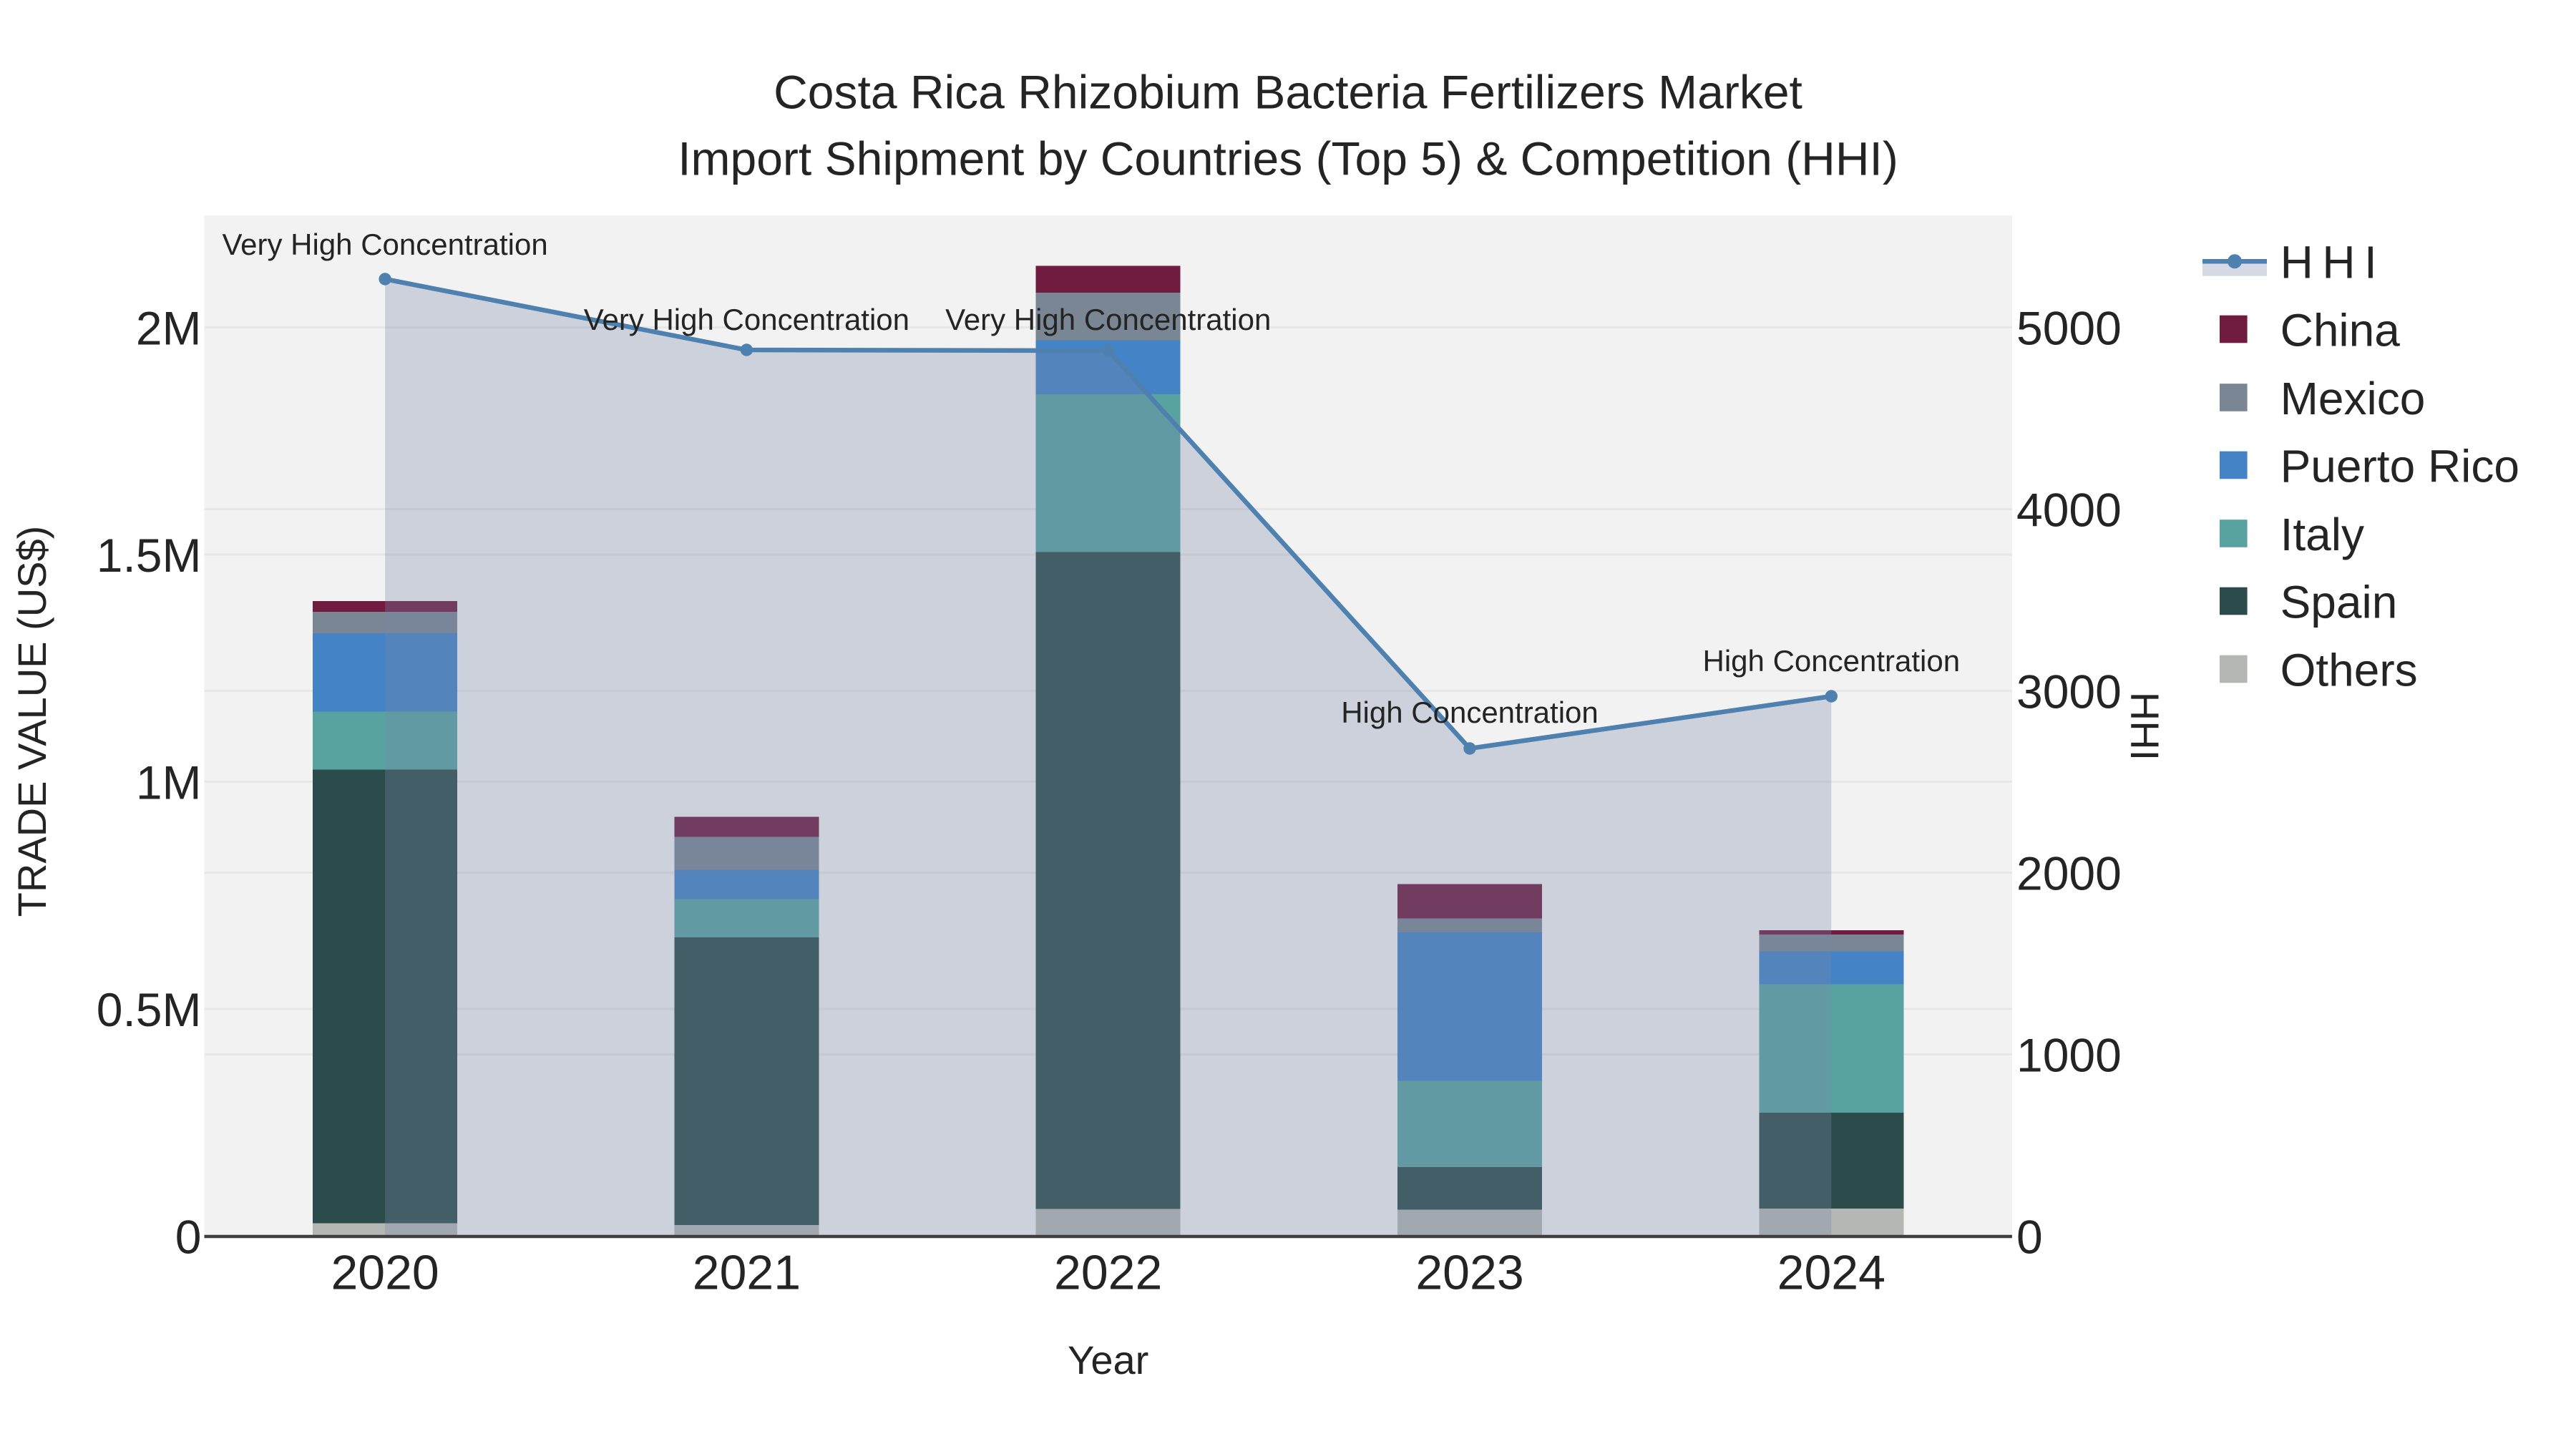  What do you see at coordinates (385, 1273) in the screenshot?
I see `svg-text: 2020` at bounding box center [385, 1273].